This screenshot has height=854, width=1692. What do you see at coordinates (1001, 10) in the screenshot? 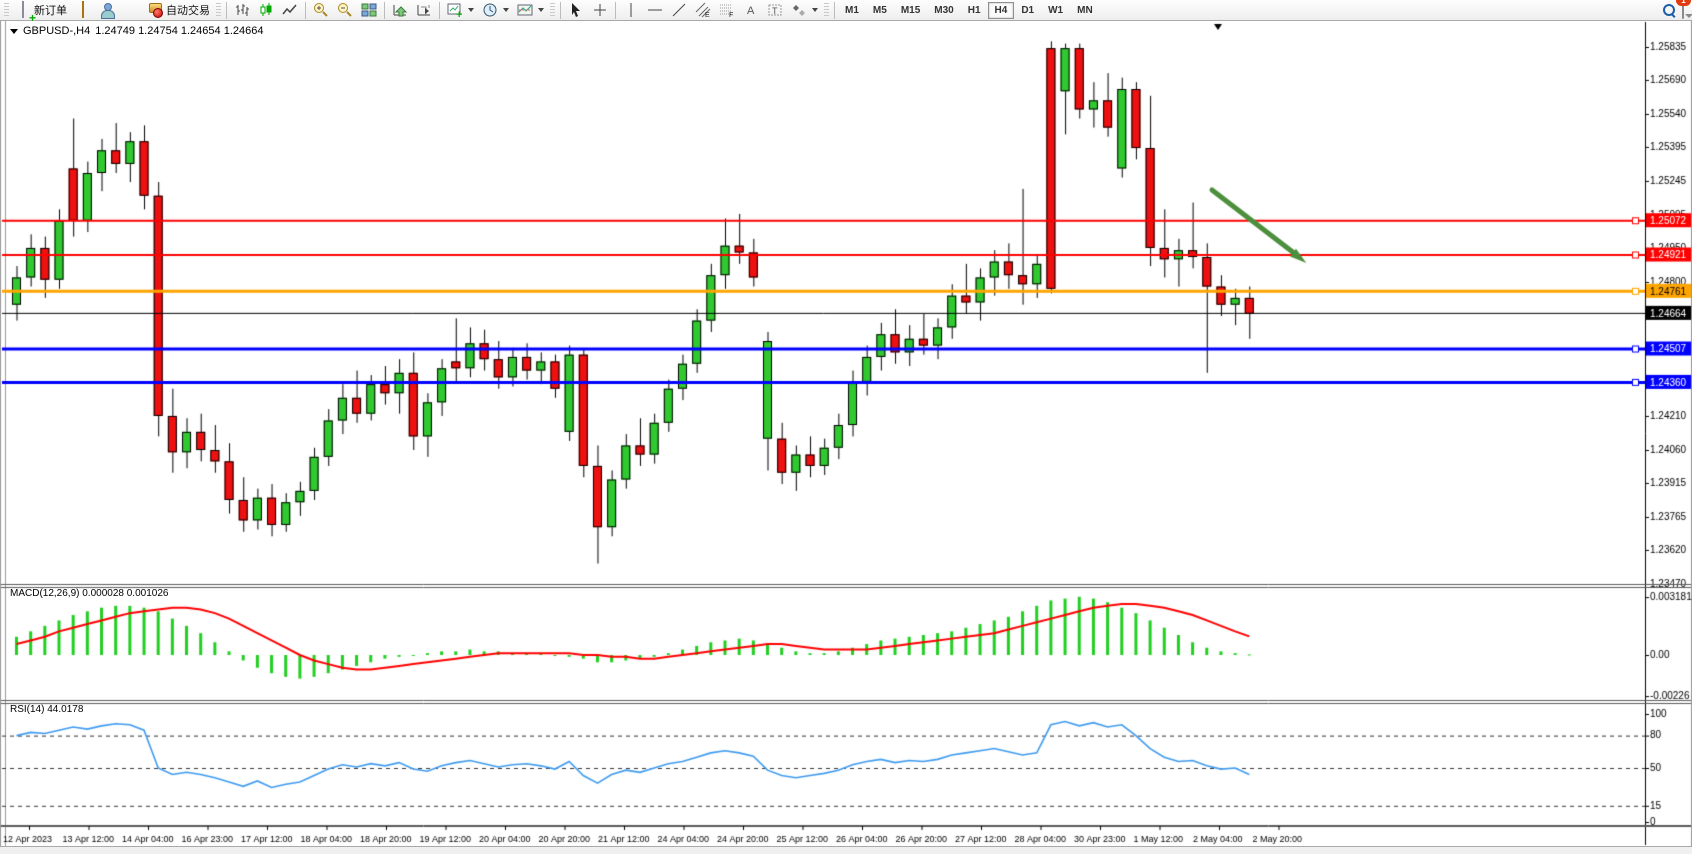
I see `timeframe-button-H4: H4` at bounding box center [1001, 10].